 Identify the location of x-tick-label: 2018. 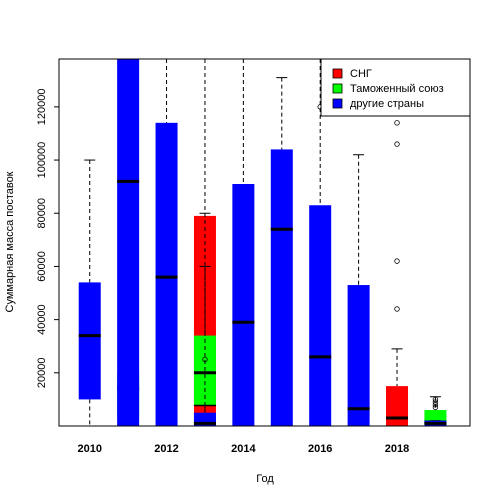
(397, 449).